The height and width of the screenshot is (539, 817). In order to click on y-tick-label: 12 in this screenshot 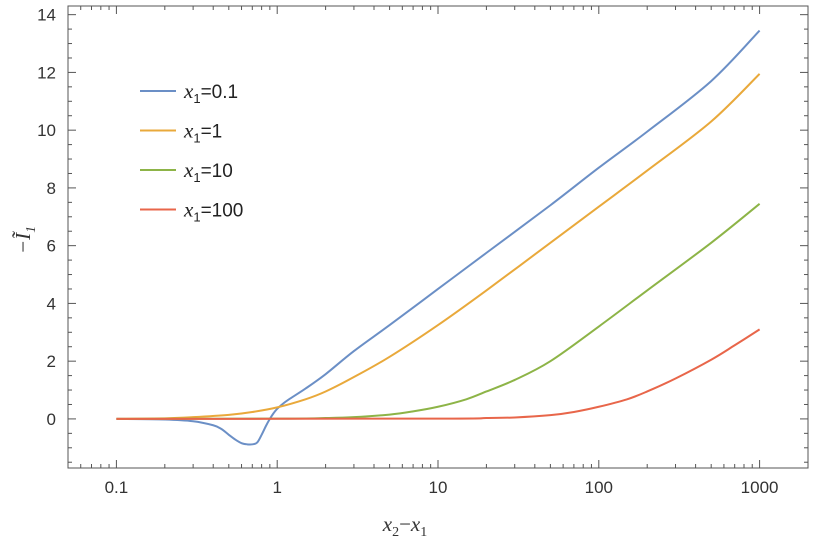, I will do `click(46, 72)`.